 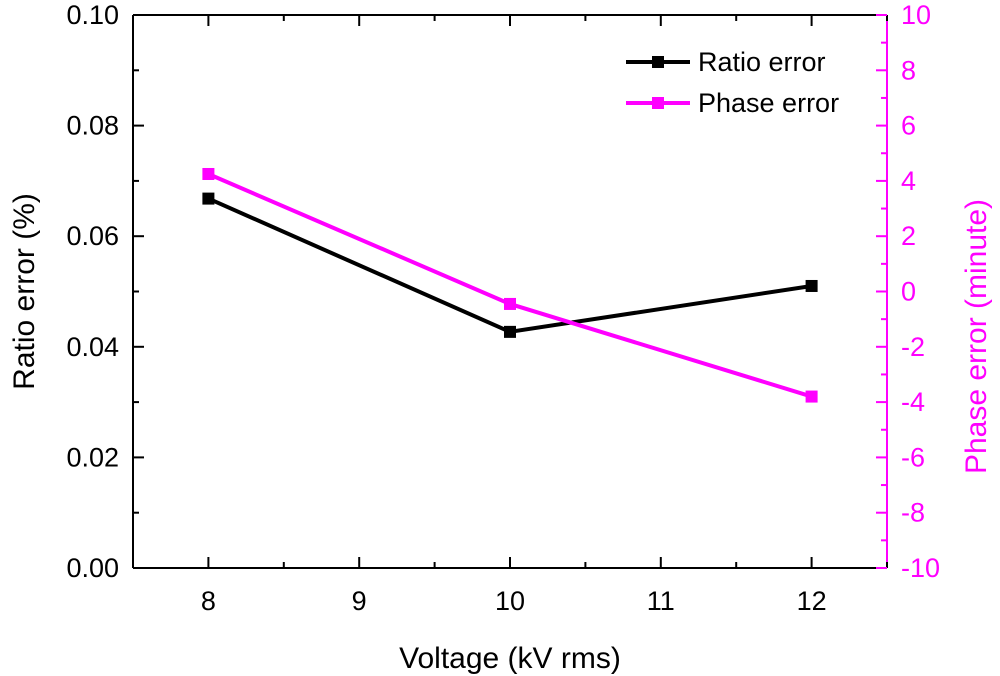 What do you see at coordinates (359, 601) in the screenshot?
I see `x-tick-label: 9` at bounding box center [359, 601].